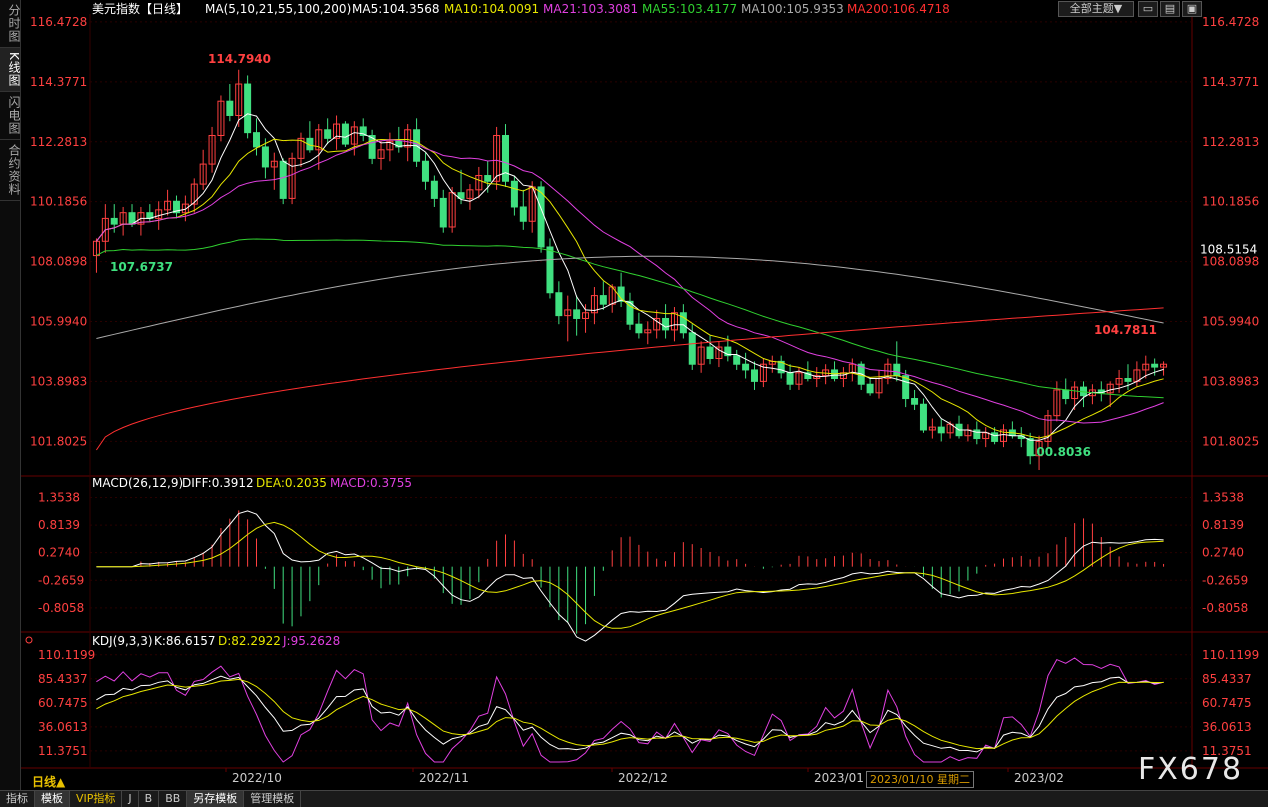 This screenshot has height=807, width=1268. I want to click on macd-tick-right: 1.3538, so click(1223, 497).